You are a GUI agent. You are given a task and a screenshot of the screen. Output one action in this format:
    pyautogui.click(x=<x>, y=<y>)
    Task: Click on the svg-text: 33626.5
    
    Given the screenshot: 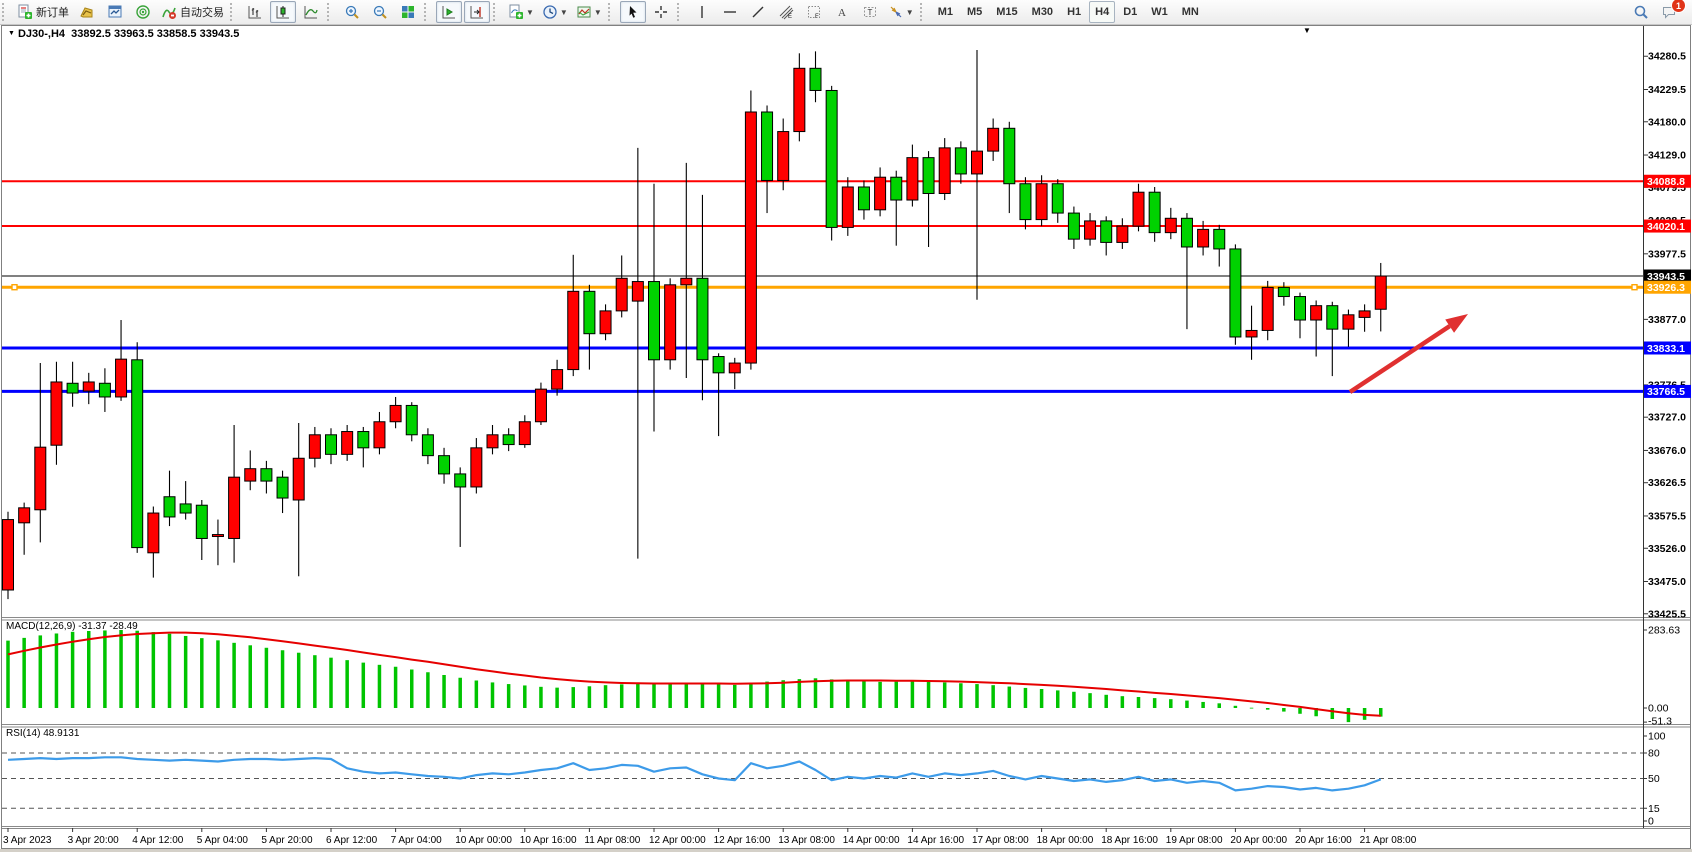 What is the action you would take?
    pyautogui.click(x=1667, y=483)
    